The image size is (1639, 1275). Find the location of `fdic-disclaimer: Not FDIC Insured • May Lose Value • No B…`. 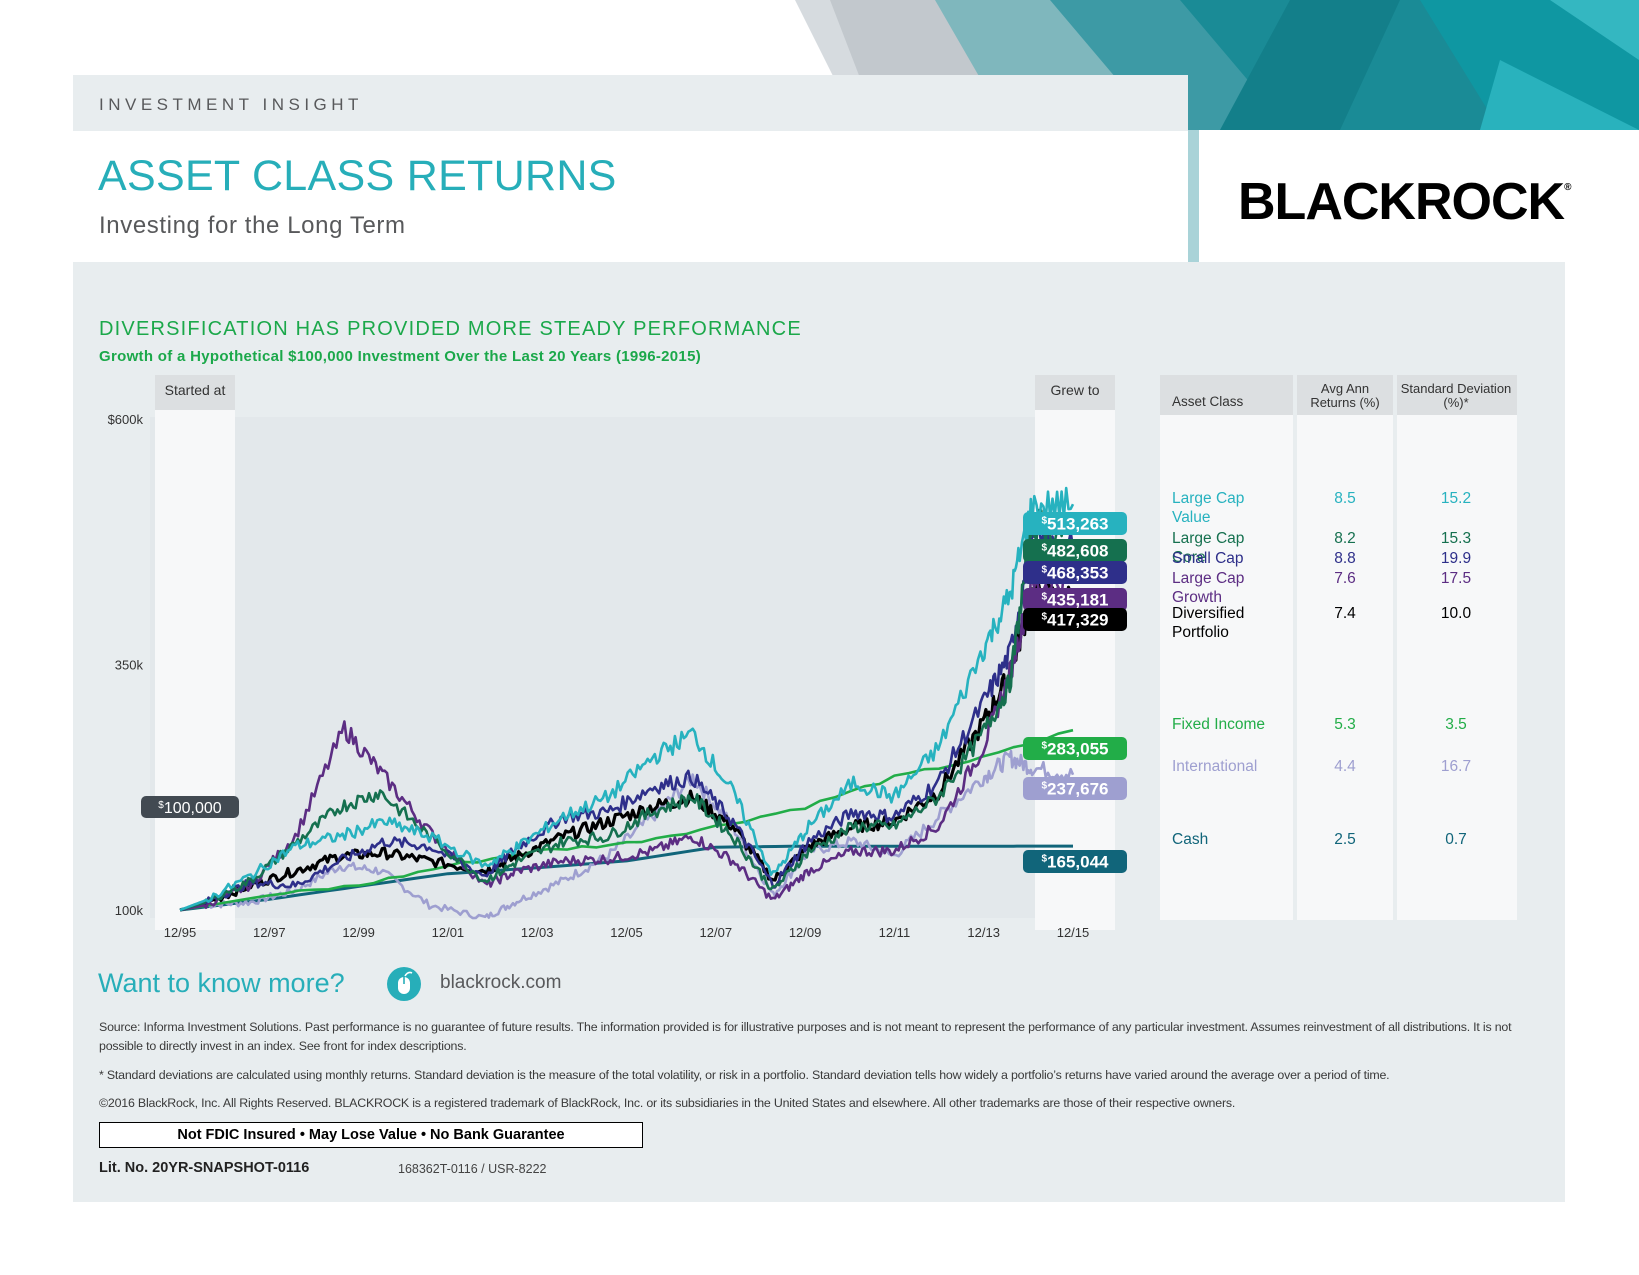

fdic-disclaimer: Not FDIC Insured • May Lose Value • No B… is located at coordinates (371, 1135).